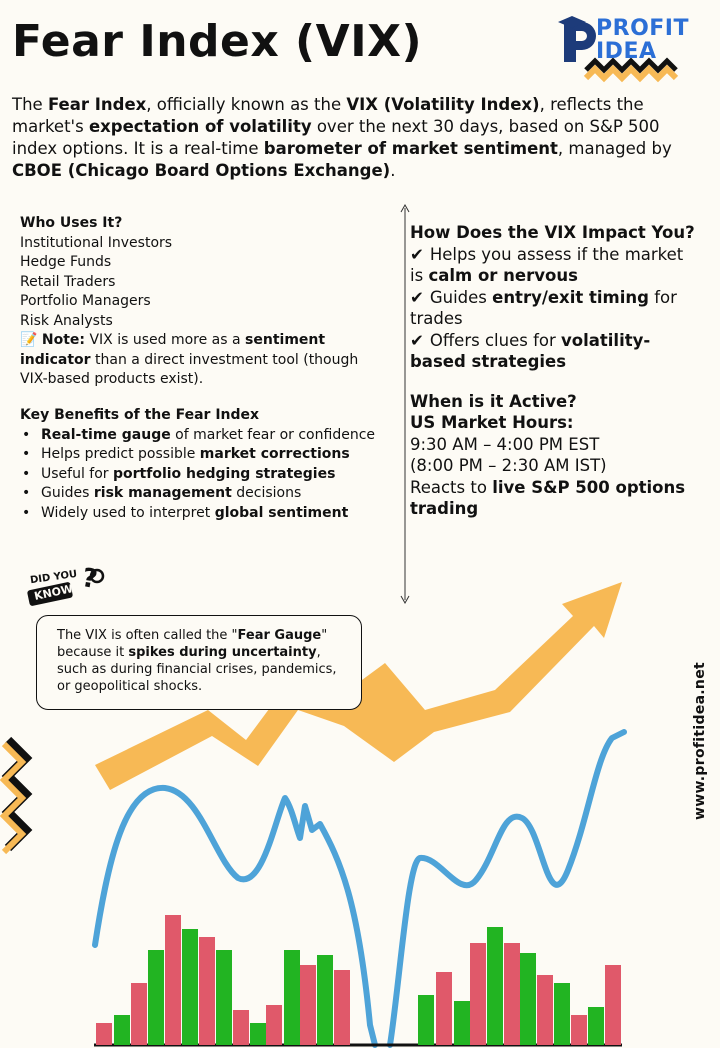 This screenshot has width=720, height=1048. What do you see at coordinates (128, 512) in the screenshot?
I see `benefit-text: Widely used to interpret` at bounding box center [128, 512].